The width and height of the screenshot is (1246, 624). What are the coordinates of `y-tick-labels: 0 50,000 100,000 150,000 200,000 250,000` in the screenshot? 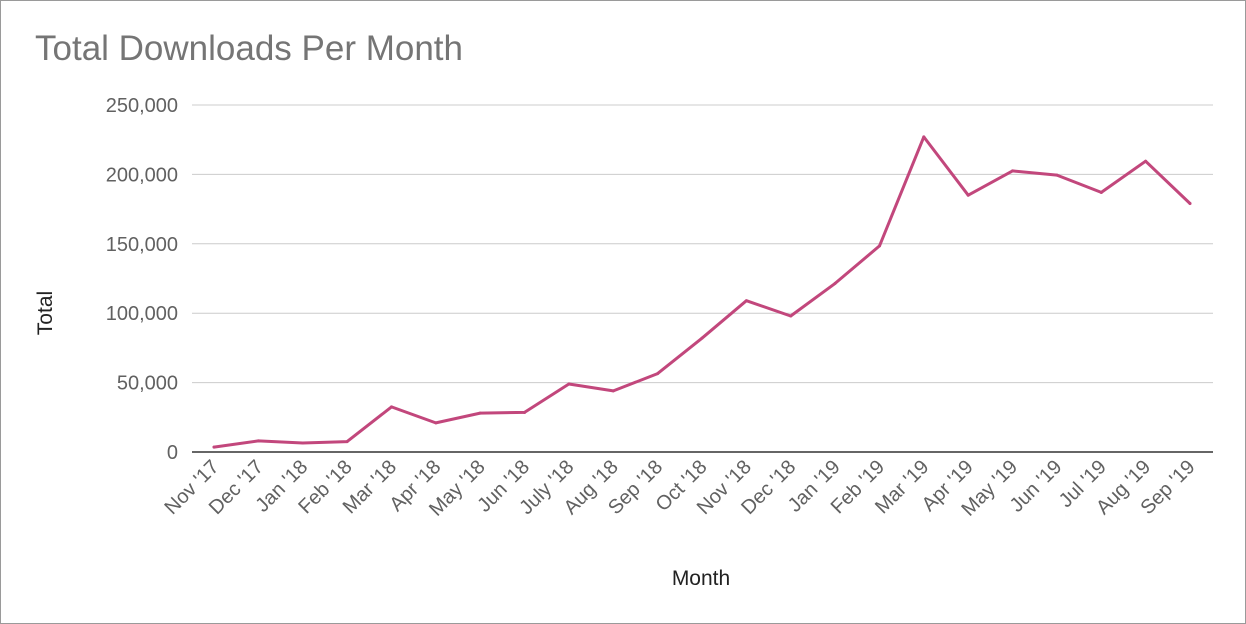 It's located at (142, 279).